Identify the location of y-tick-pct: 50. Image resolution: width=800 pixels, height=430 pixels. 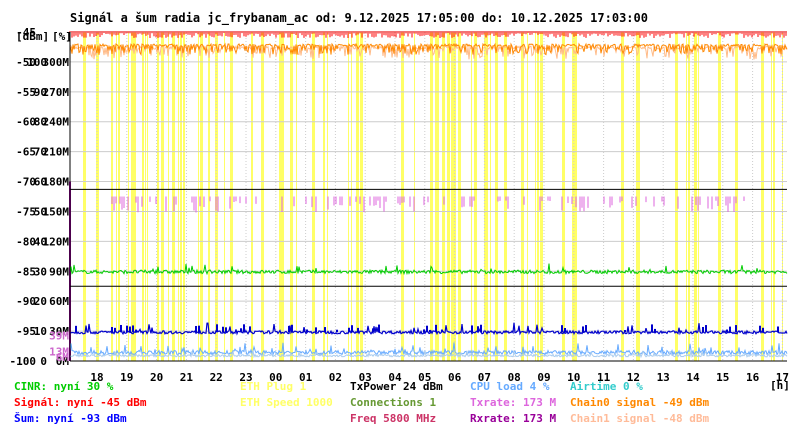
(40, 211).